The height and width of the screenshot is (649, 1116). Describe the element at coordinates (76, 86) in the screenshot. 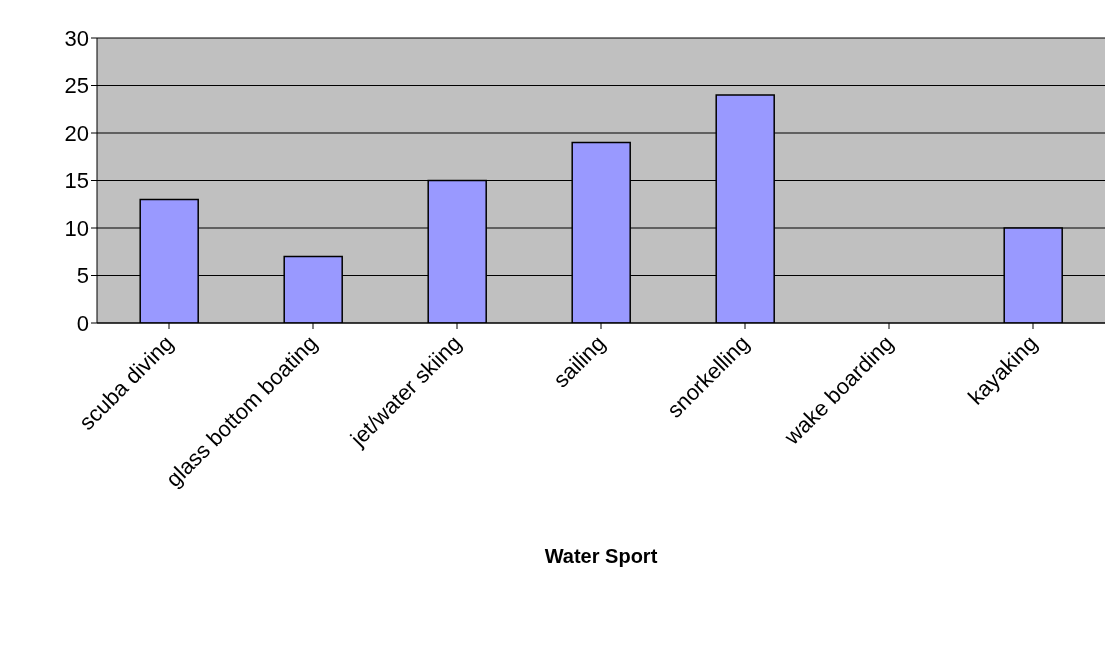

I see `y-tick-label: 25` at that location.